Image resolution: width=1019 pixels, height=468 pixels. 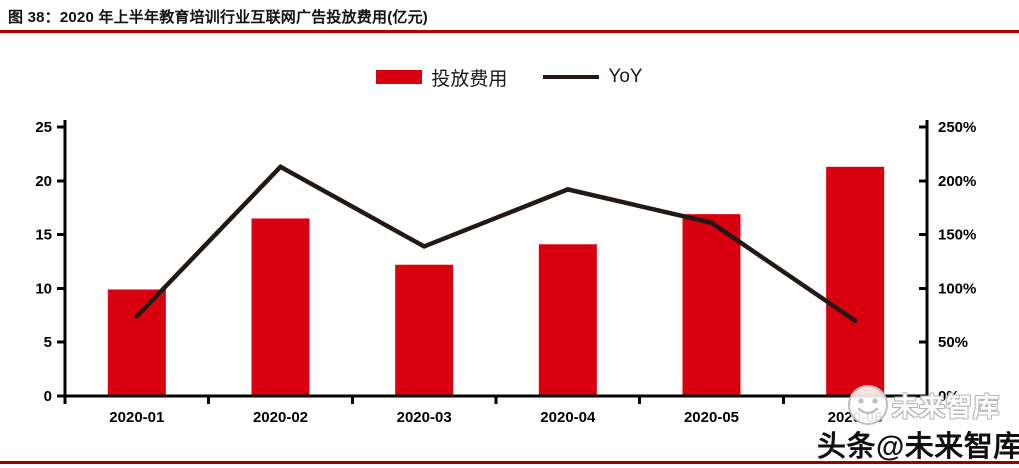 I want to click on x-axis-category-label: 2020-02, so click(x=280, y=417).